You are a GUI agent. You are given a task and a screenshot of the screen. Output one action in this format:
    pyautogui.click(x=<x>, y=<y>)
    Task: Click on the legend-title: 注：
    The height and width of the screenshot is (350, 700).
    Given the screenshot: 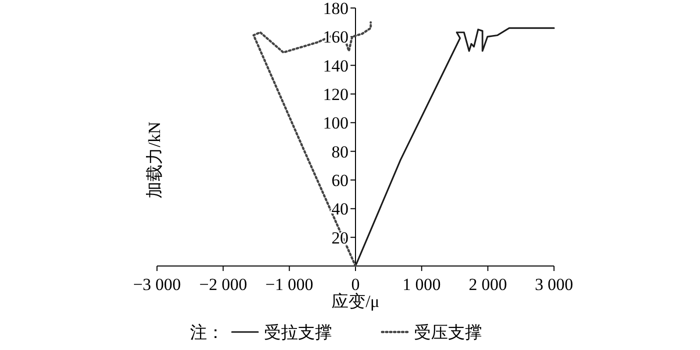 What is the action you would take?
    pyautogui.click(x=207, y=332)
    